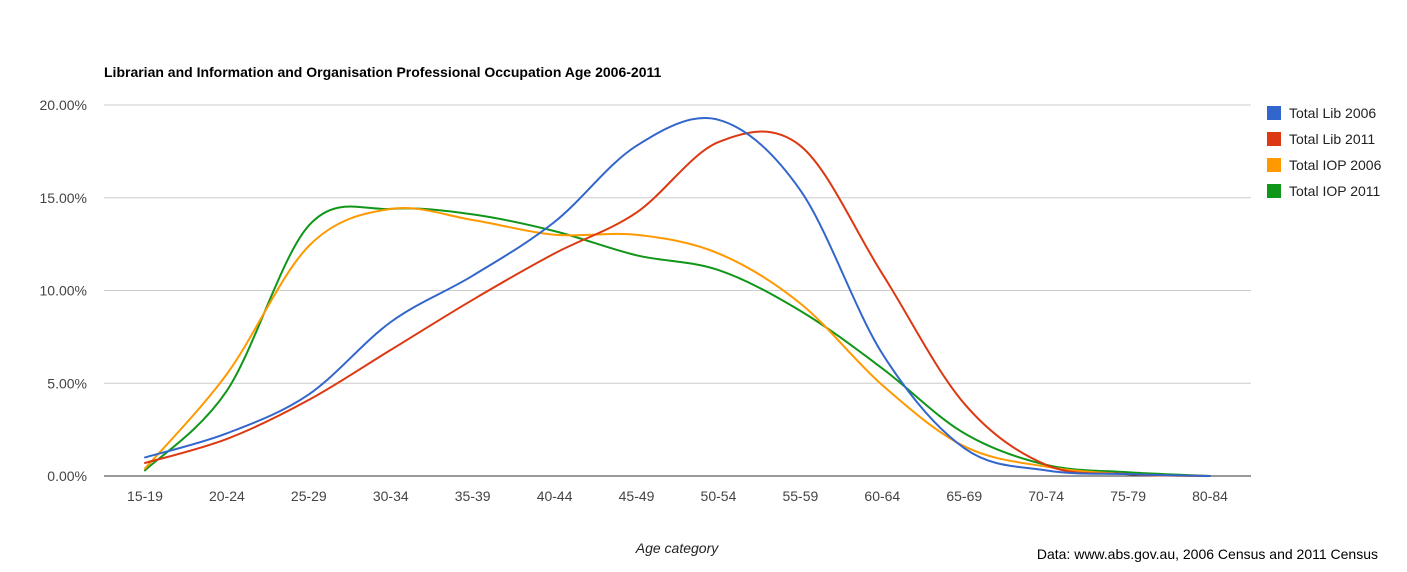  Describe the element at coordinates (1128, 496) in the screenshot. I see `x-tick-label: 75-79` at that location.